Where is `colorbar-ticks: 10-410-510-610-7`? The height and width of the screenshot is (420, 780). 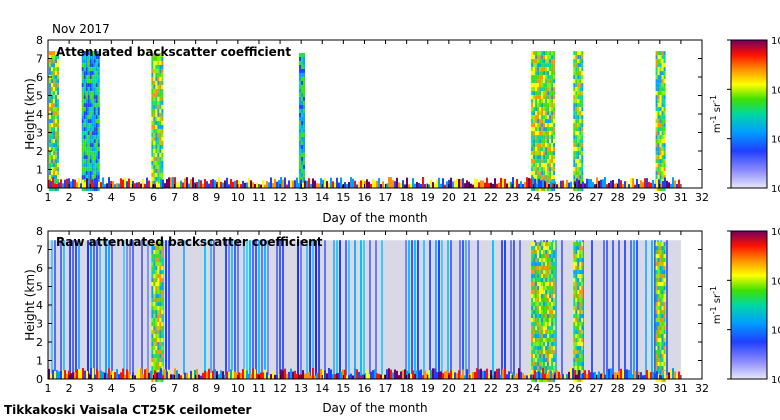 colorbar-ticks: 10-410-510-610-7 is located at coordinates (753, 115).